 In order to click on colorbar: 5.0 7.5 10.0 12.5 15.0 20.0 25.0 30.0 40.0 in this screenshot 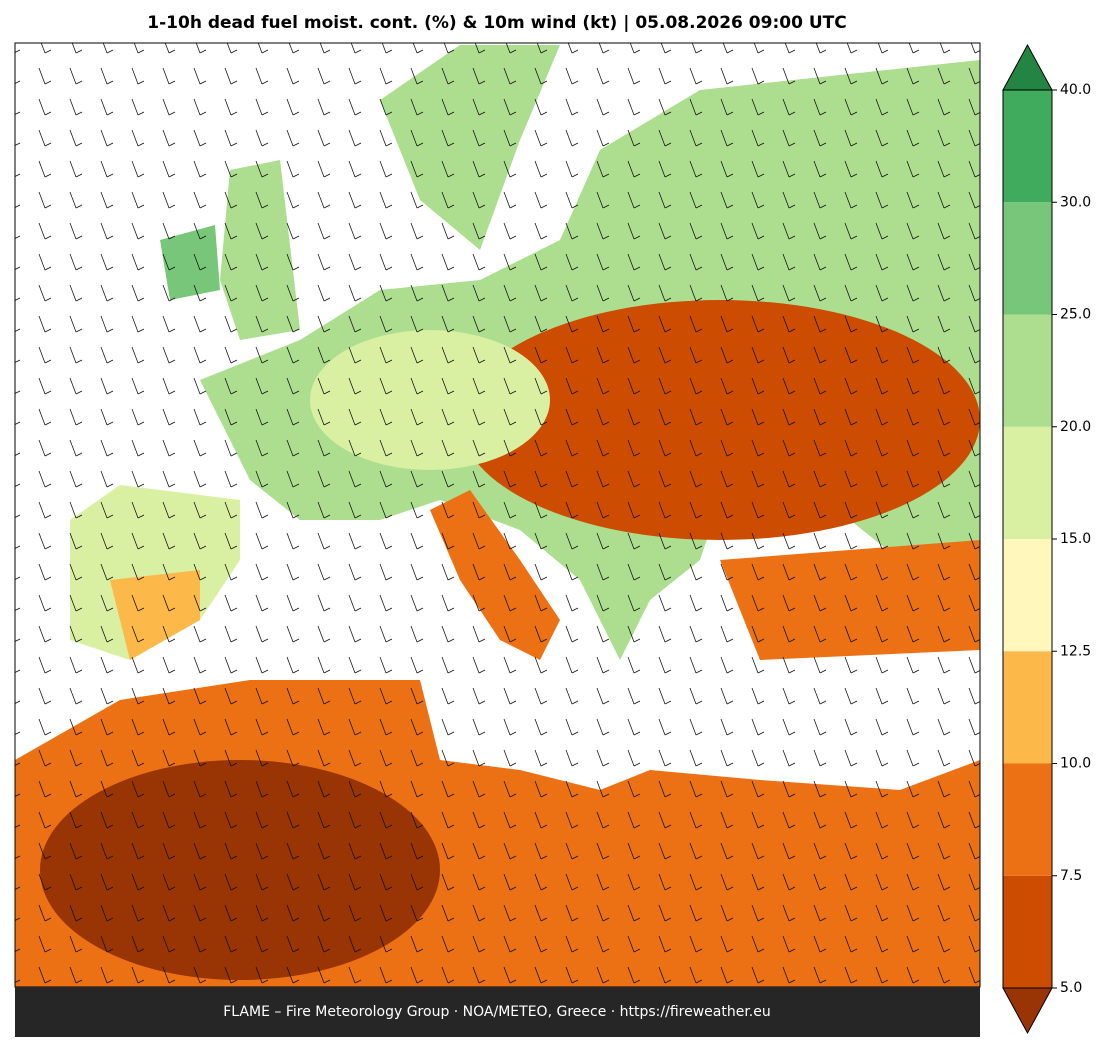, I will do `click(1046, 539)`.